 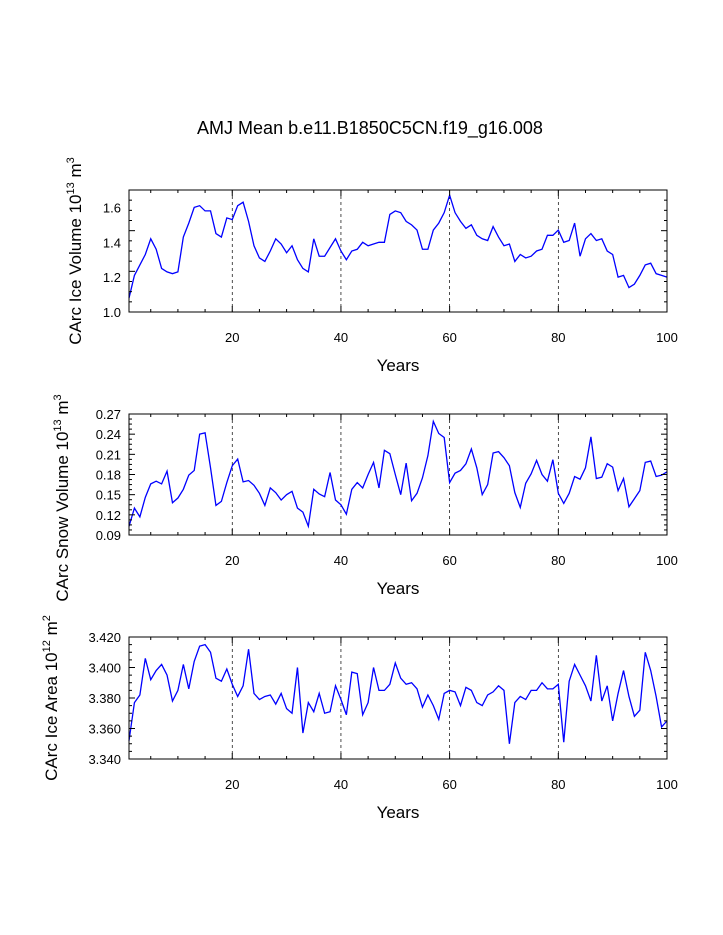 I want to click on series-line-ice-volume, so click(x=398, y=246).